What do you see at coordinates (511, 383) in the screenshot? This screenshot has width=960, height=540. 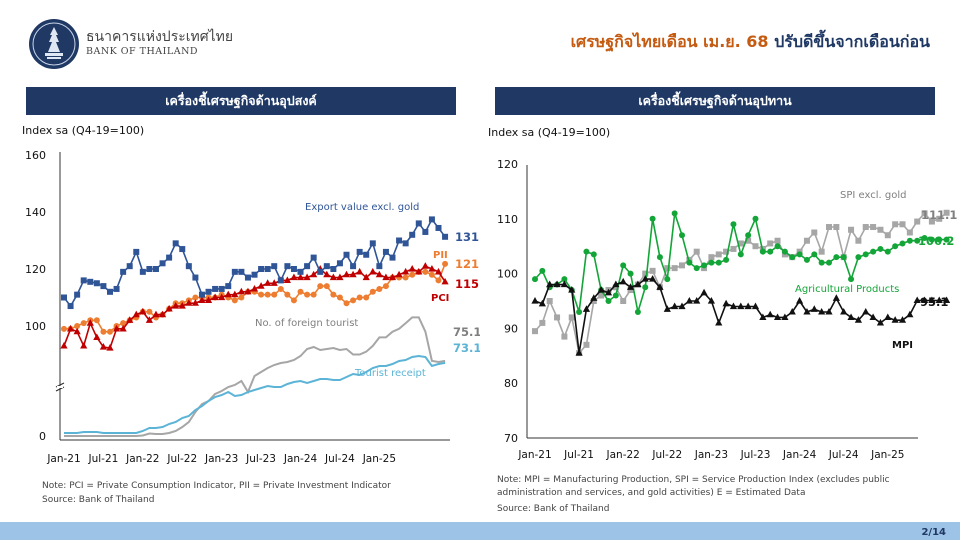 I see `y-tick-label: 80` at bounding box center [511, 383].